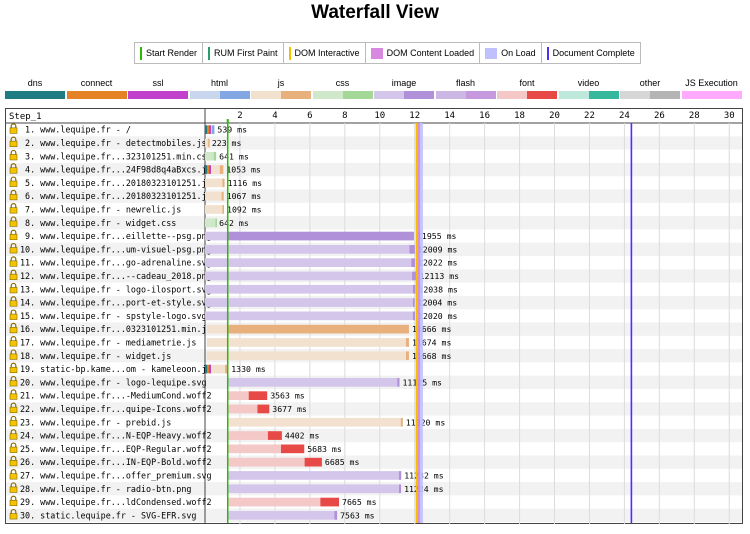  What do you see at coordinates (116, 329) in the screenshot?
I see `request-label: 16. www.lequipe.fr...0323101251.min.js` at bounding box center [116, 329].